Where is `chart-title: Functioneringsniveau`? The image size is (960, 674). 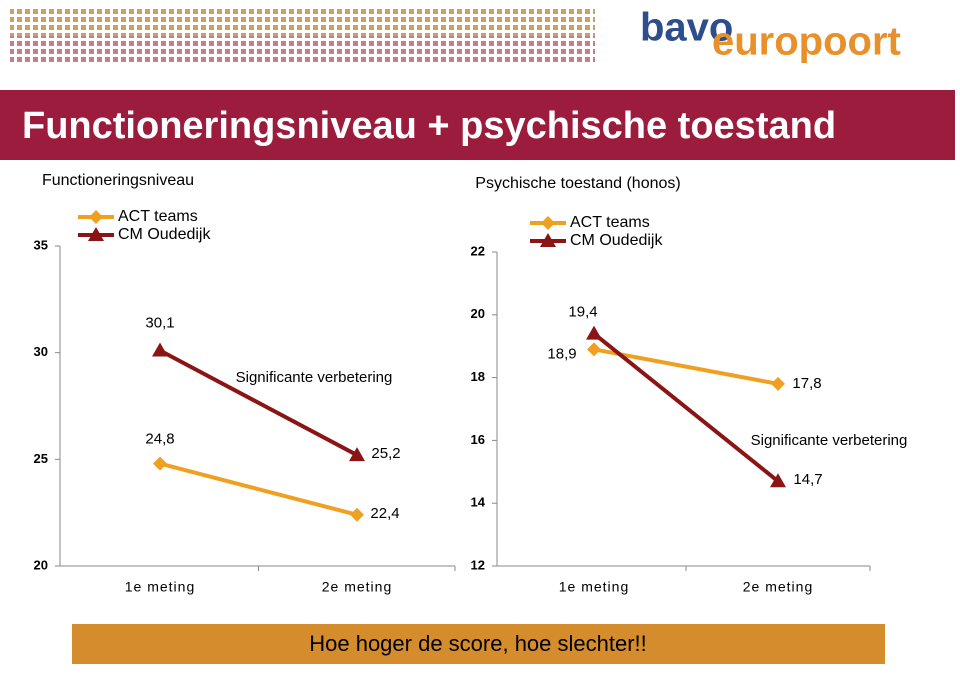 chart-title: Functioneringsniveau is located at coordinates (118, 180).